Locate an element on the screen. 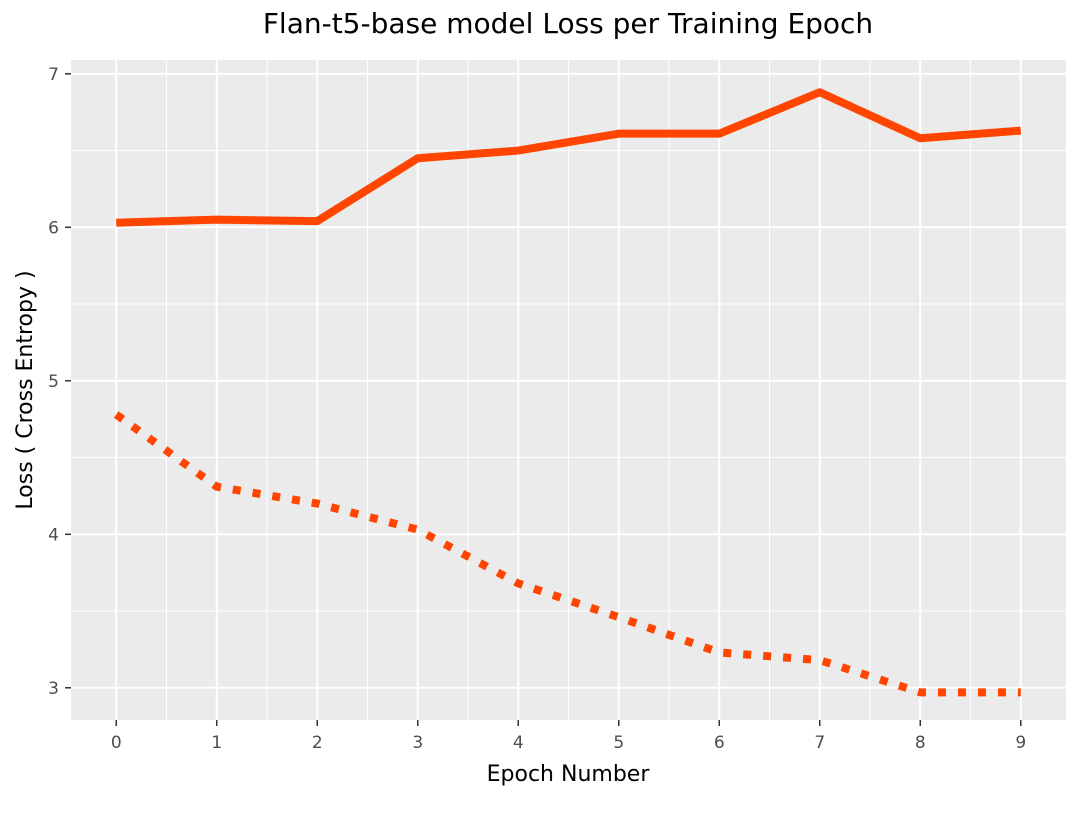  y-tick-label: 7 is located at coordinates (53, 75).